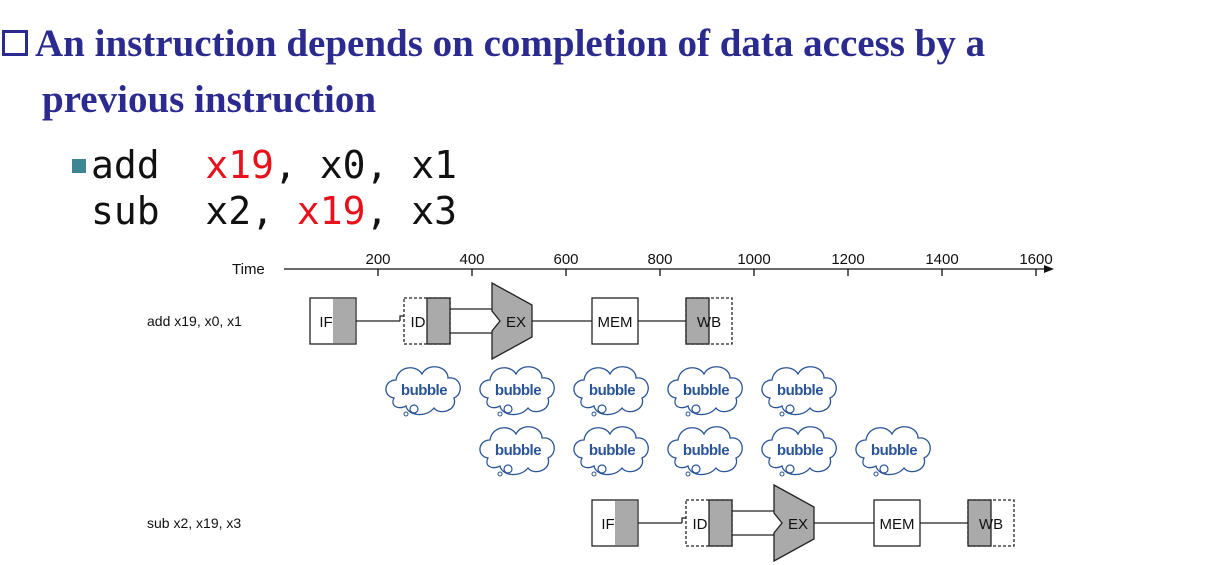 This screenshot has width=1206, height=565. What do you see at coordinates (194, 321) in the screenshot?
I see `instruction-label: add x19, x0, x1` at bounding box center [194, 321].